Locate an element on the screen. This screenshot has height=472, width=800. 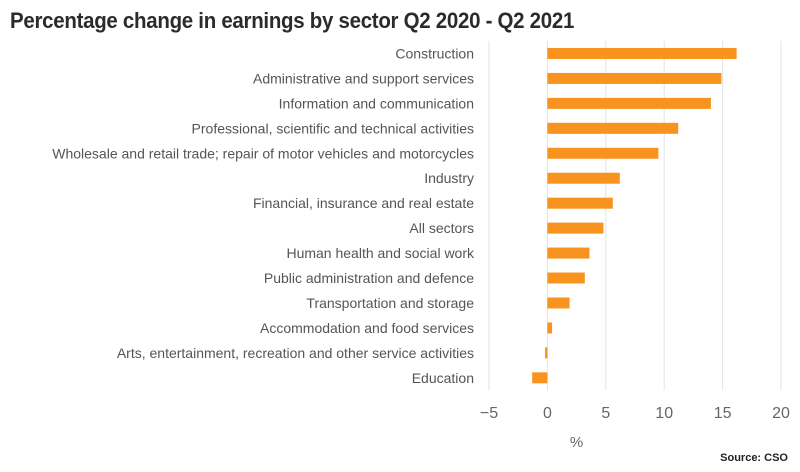
x-tick-label: 5 is located at coordinates (605, 413).